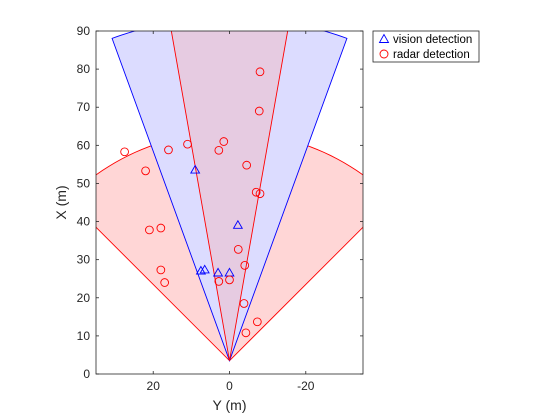 Image resolution: width=560 pixels, height=420 pixels. I want to click on x-tick-label: 20, so click(154, 386).